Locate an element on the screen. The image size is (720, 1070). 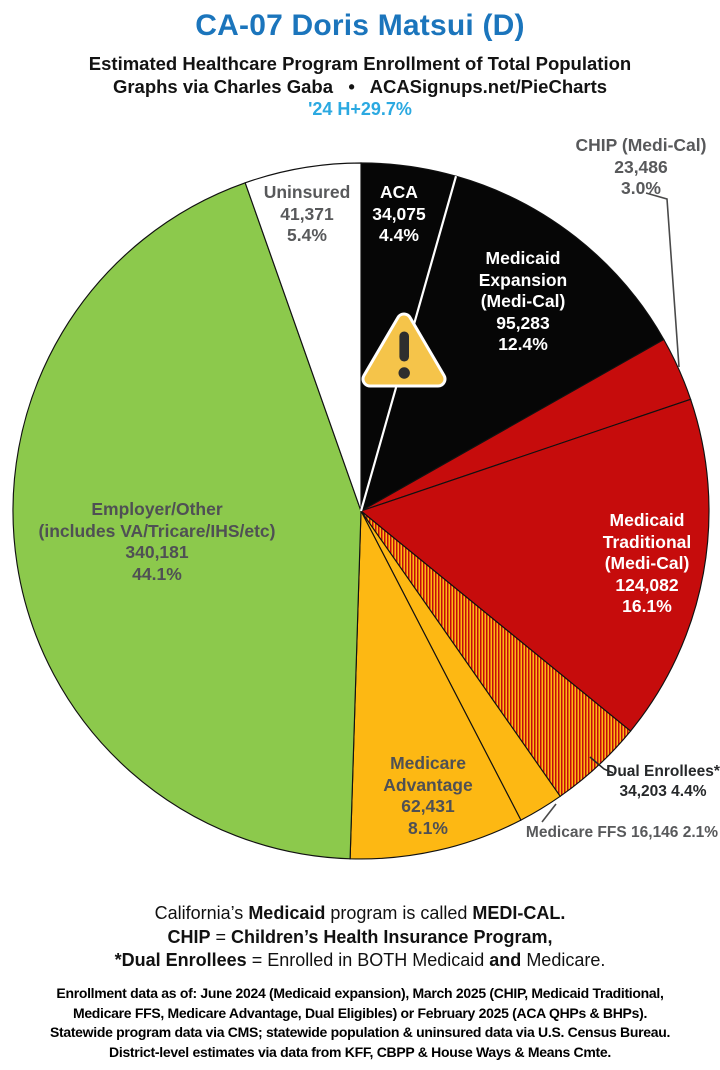
label-medicaid-expansion: Medicaid Expansion (Medi-Cal) 95,283 12.4% is located at coordinates (523, 301).